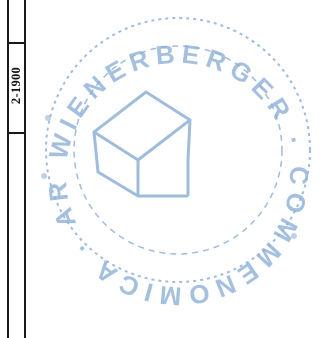 Image resolution: width=330 pixels, height=338 pixels. Describe the element at coordinates (13, 169) in the screenshot. I see `margin-table-fragment: 2-1900` at that location.